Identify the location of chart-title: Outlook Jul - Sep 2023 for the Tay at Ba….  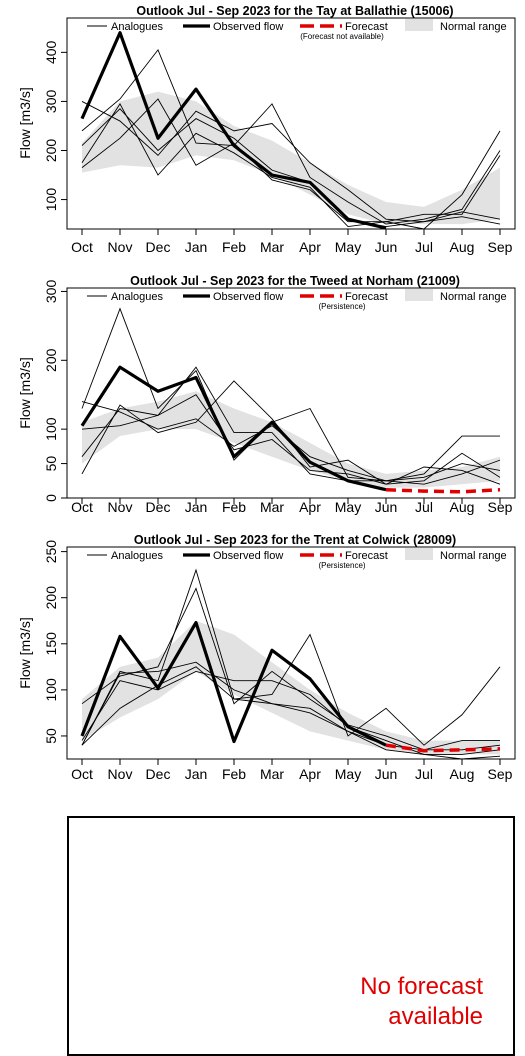
(294, 11).